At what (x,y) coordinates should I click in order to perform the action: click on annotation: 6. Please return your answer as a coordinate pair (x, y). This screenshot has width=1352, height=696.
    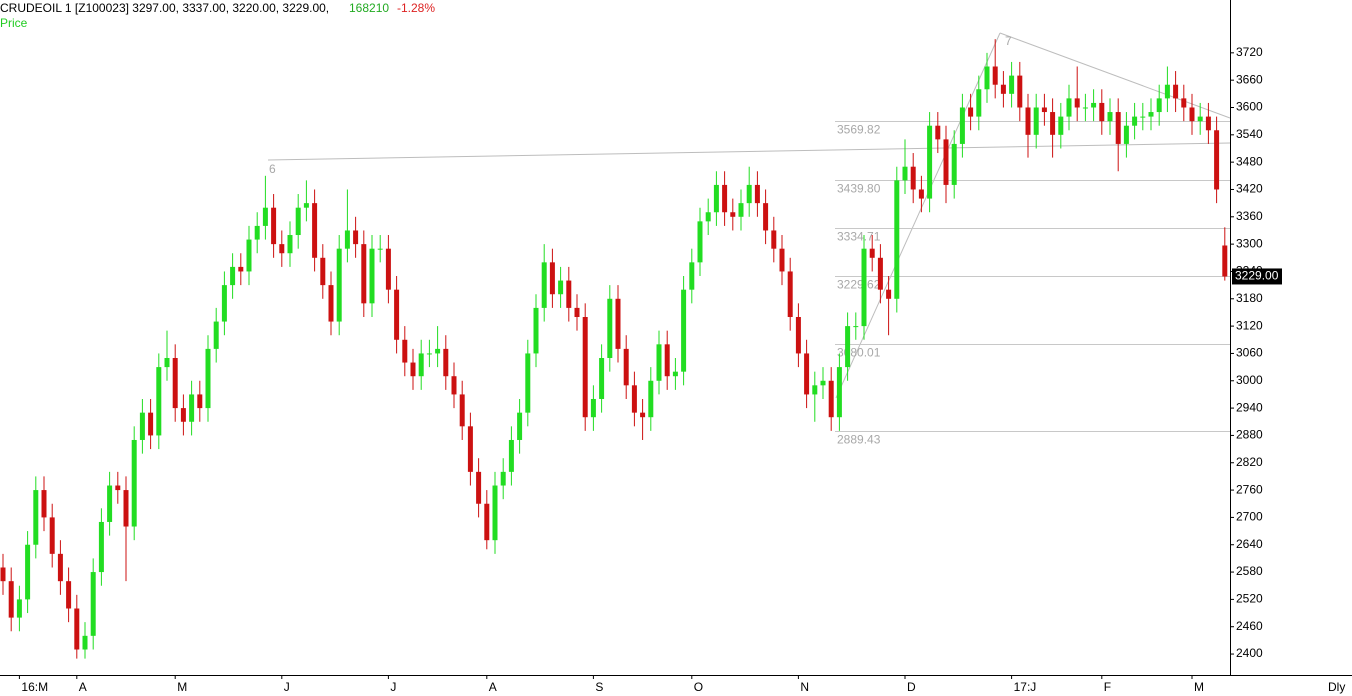
    Looking at the image, I should click on (272, 169).